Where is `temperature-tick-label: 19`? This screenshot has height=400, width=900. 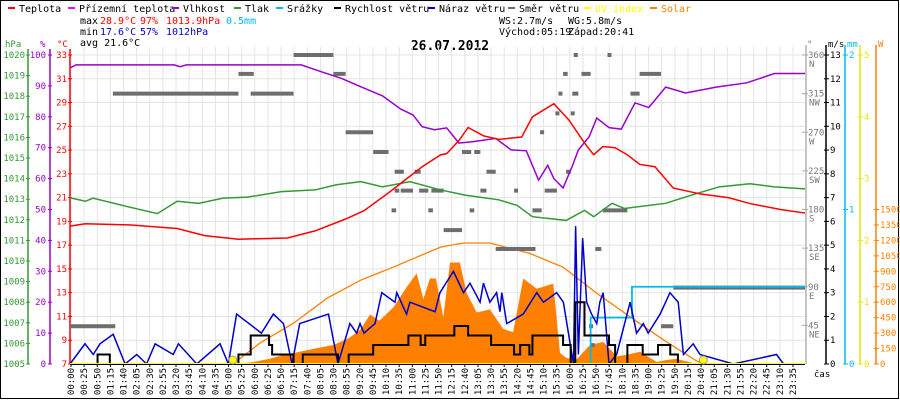 temperature-tick-label: 19 is located at coordinates (61, 222).